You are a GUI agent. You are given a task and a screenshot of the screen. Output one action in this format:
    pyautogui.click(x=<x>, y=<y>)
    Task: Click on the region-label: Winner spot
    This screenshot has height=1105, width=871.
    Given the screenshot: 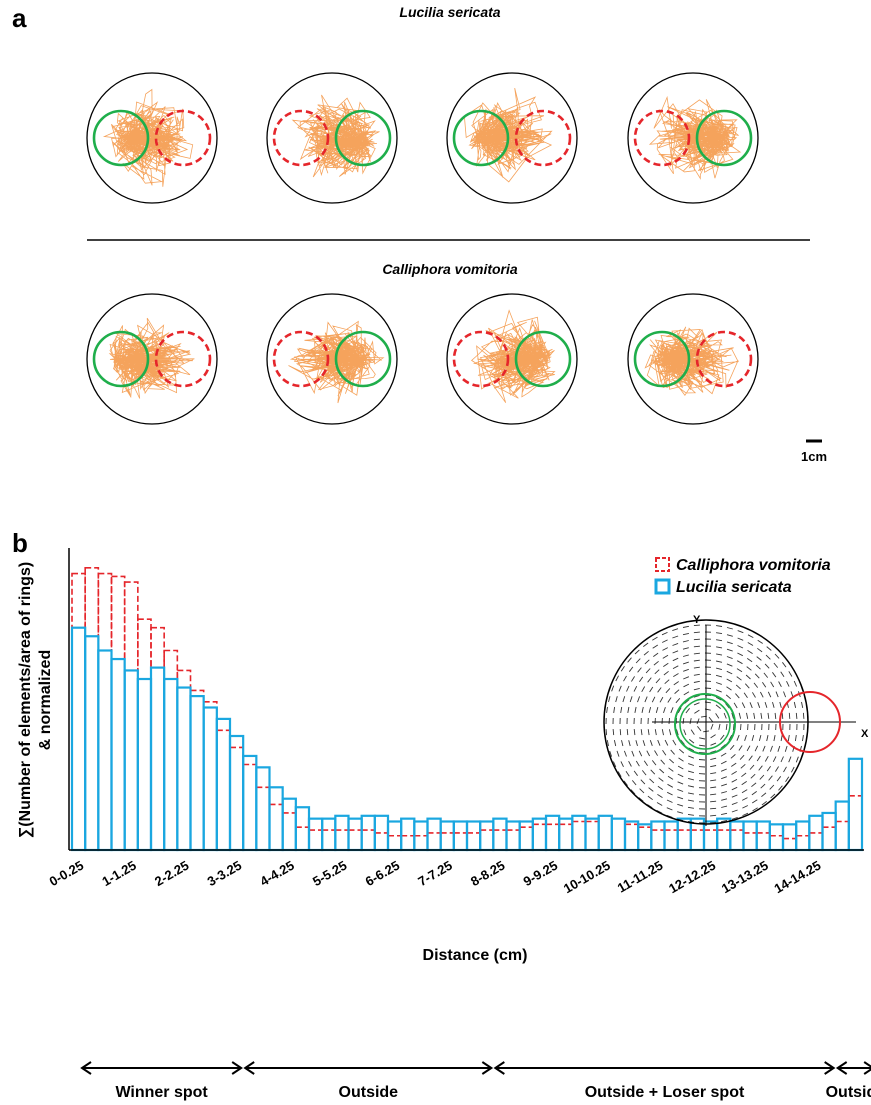 What is the action you would take?
    pyautogui.click(x=161, y=1092)
    